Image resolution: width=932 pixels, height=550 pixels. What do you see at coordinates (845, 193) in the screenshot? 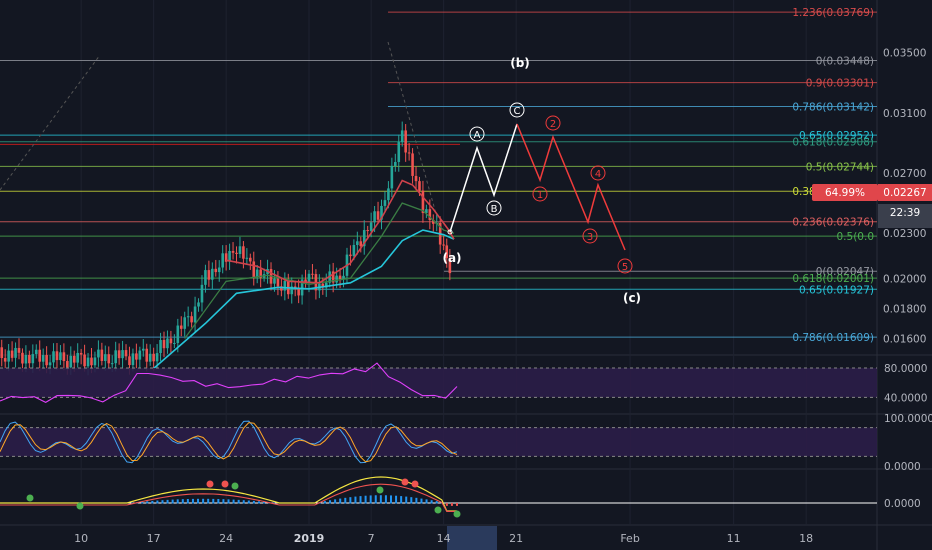
I see `percent-tag-label: 64.99%` at bounding box center [845, 193].